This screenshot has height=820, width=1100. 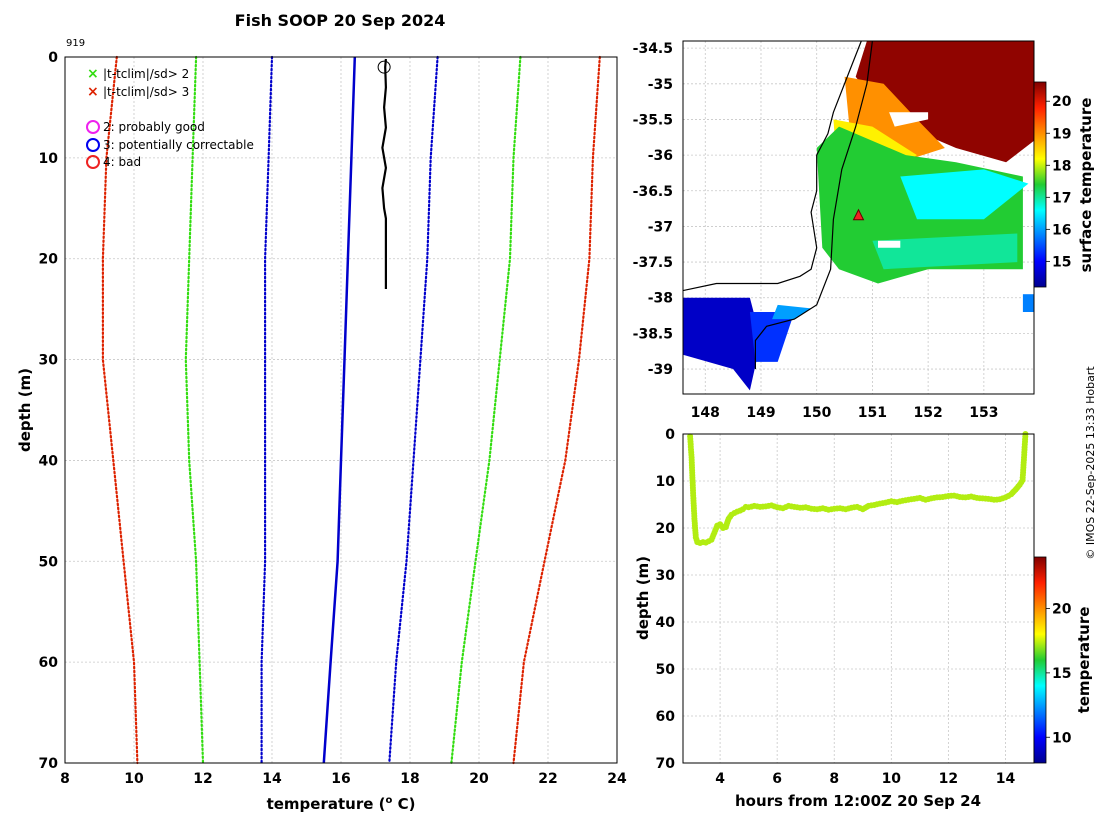 I want to click on x-tick-label: 12, so click(x=202, y=779).